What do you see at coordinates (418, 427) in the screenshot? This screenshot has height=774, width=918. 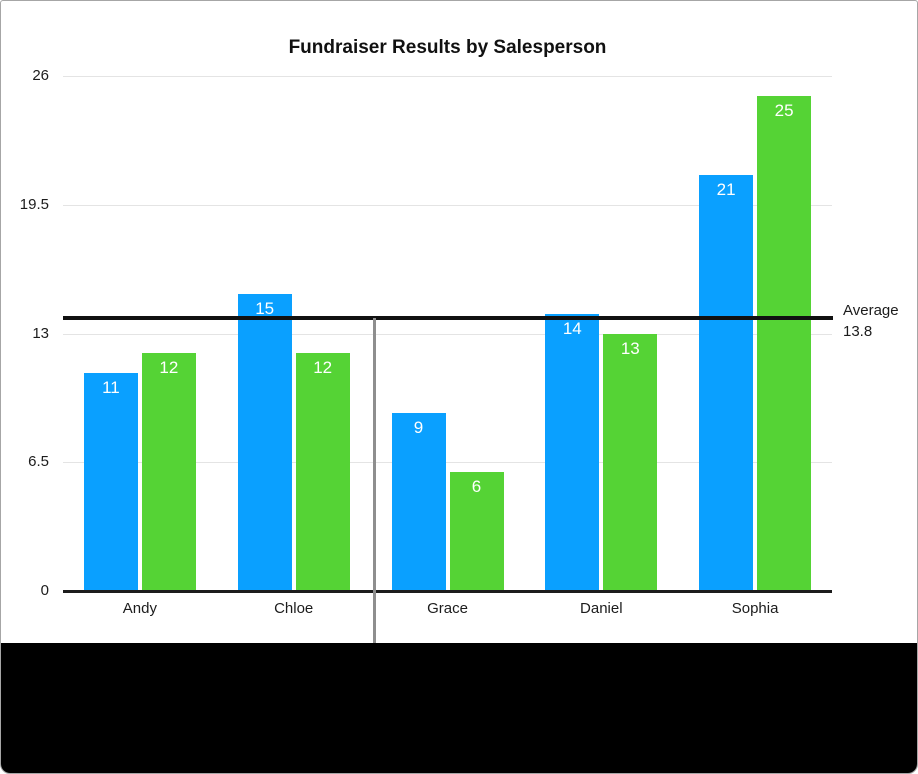 I see `bar-value-label: 9` at bounding box center [418, 427].